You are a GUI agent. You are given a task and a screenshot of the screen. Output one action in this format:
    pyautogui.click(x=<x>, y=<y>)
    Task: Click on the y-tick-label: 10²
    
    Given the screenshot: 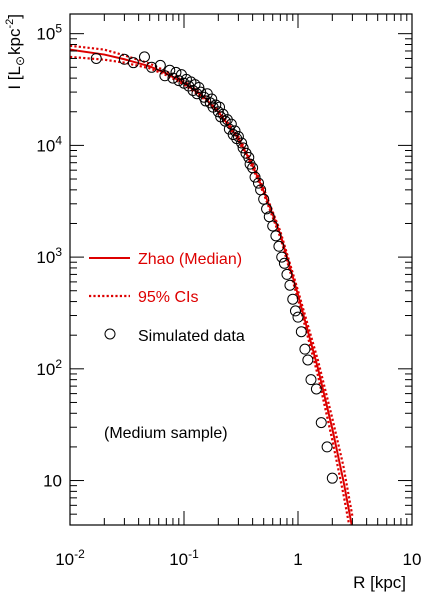 What is the action you would take?
    pyautogui.click(x=49, y=368)
    